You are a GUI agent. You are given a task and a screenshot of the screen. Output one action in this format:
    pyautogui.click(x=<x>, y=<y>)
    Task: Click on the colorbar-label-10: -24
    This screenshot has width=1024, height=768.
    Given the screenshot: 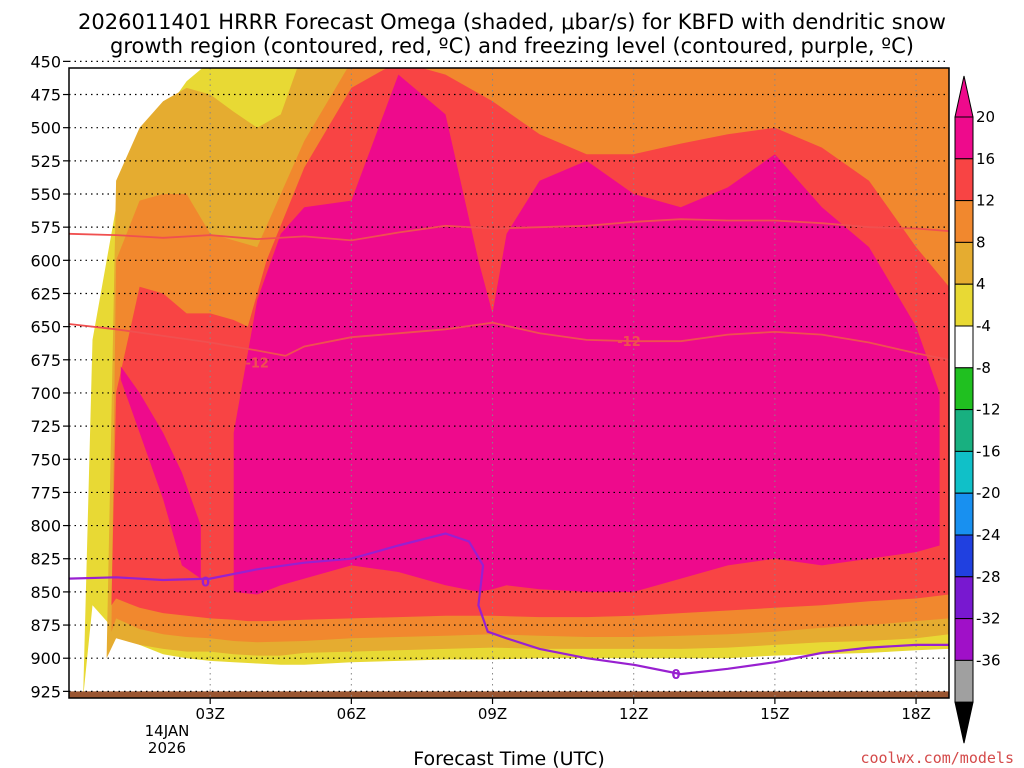 What is the action you would take?
    pyautogui.click(x=988, y=535)
    